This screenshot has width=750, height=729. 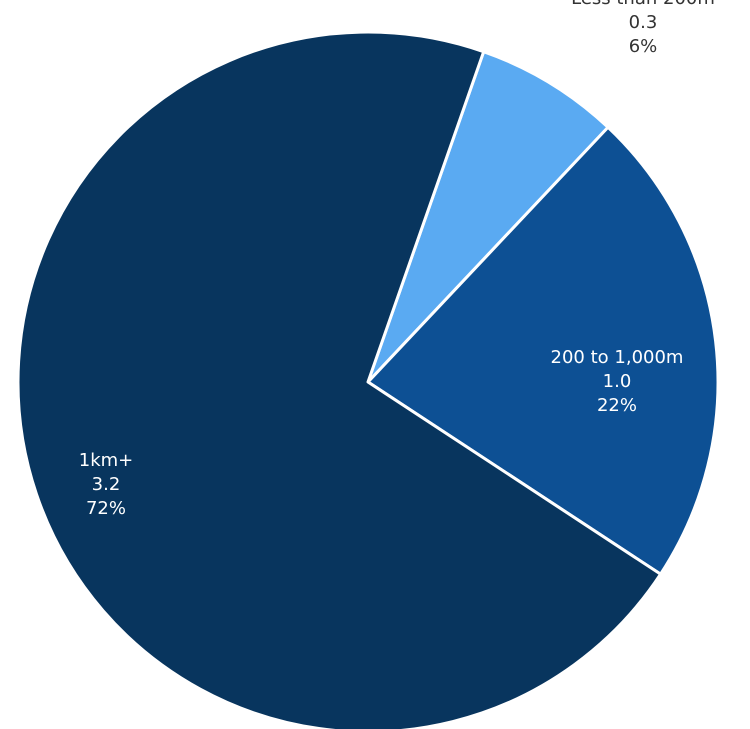 I want to click on pie-label-less-than-200m: Less than 200m 0.3 6%, so click(x=643, y=28).